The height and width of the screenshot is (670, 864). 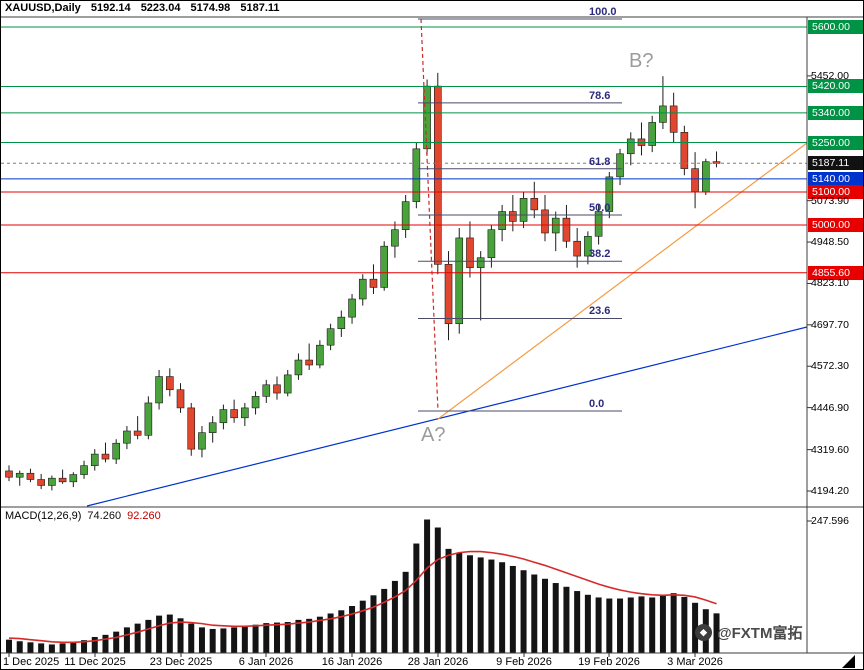 What do you see at coordinates (210, 8) in the screenshot?
I see `ohlc-low: 5174.98` at bounding box center [210, 8].